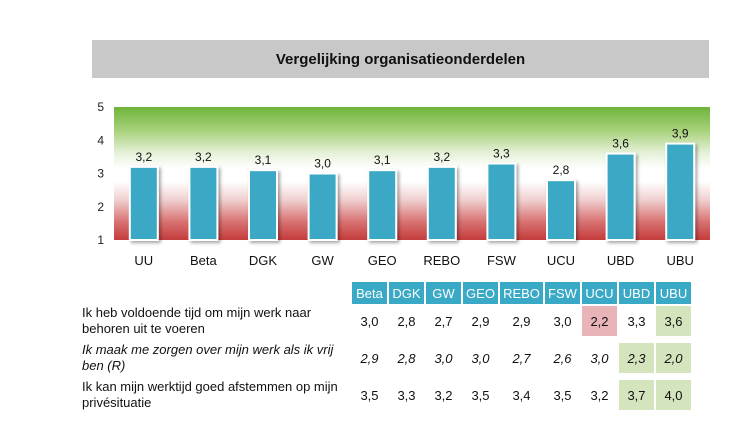  What do you see at coordinates (414, 260) in the screenshot?
I see `x-axis: UU Beta DGK GW GEO REBO FSW UCU UBD UBU` at bounding box center [414, 260].